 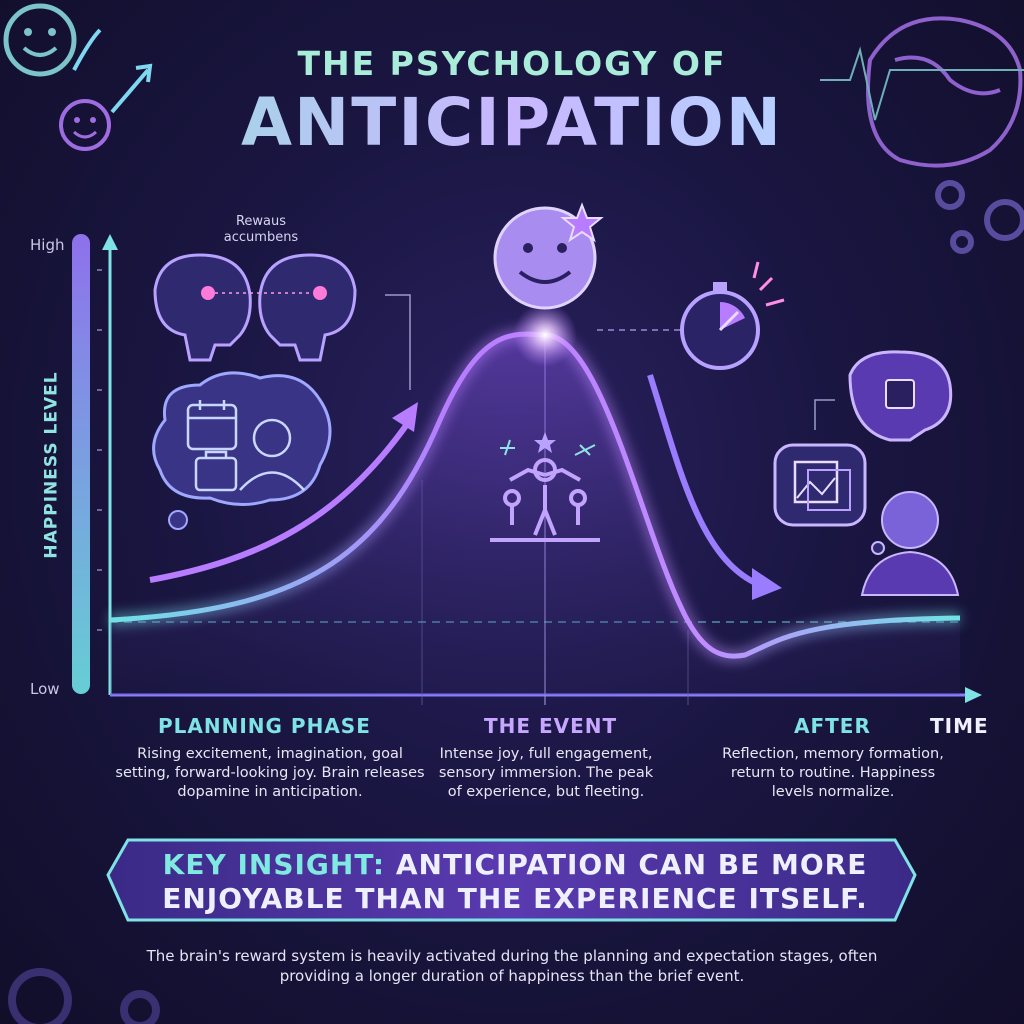 I want to click on peak-glow, so click(x=545, y=335).